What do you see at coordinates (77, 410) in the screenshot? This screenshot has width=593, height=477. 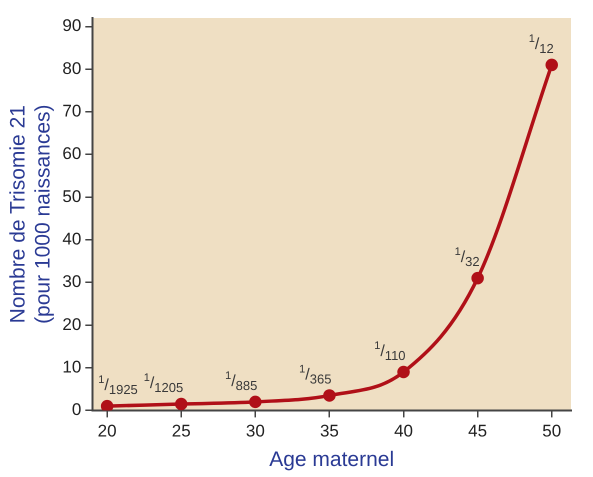 I see `y-tick-label: 0` at bounding box center [77, 410].